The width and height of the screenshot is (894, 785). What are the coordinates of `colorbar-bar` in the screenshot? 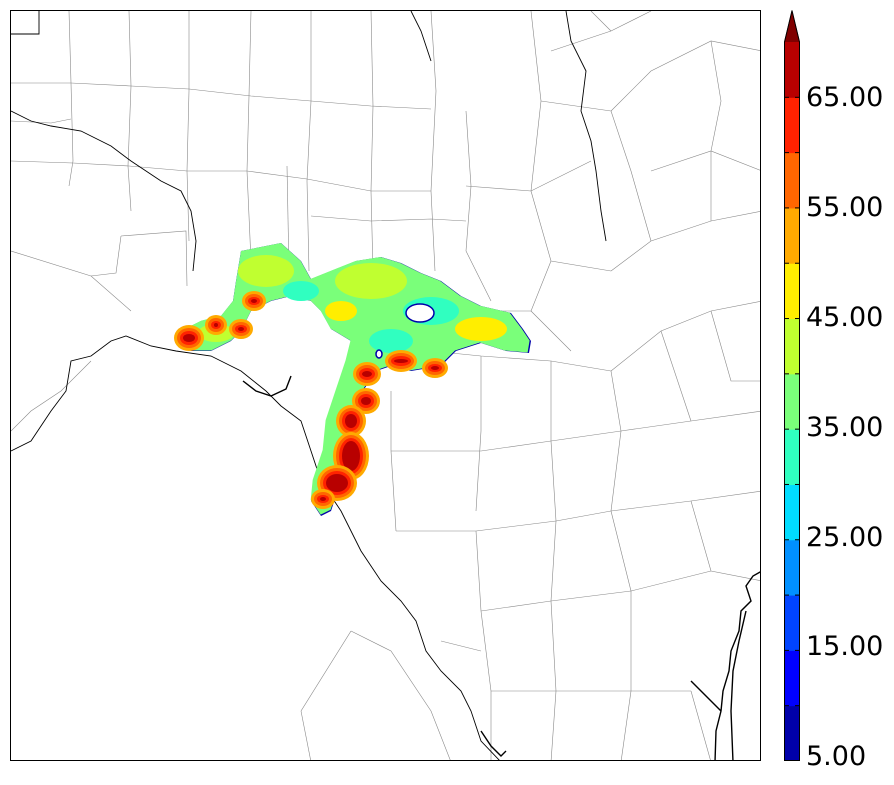 It's located at (792, 386).